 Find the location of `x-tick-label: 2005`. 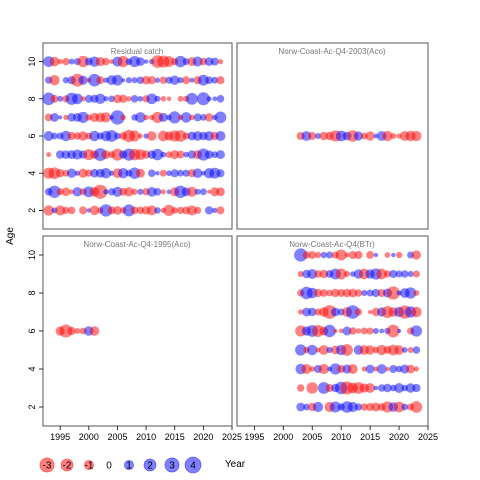

x-tick-label: 2005 is located at coordinates (117, 437).